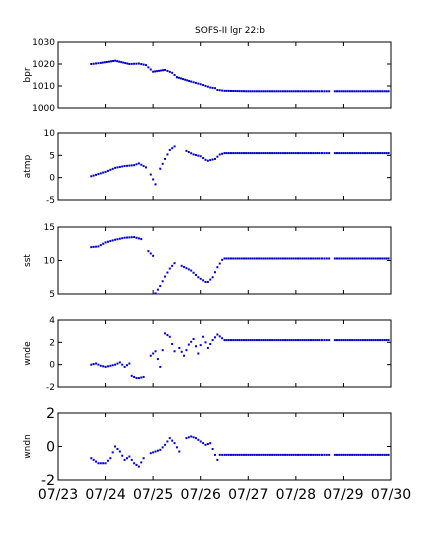 Image resolution: width=432 pixels, height=540 pixels. I want to click on y-tick-label: 1030, so click(43, 43).